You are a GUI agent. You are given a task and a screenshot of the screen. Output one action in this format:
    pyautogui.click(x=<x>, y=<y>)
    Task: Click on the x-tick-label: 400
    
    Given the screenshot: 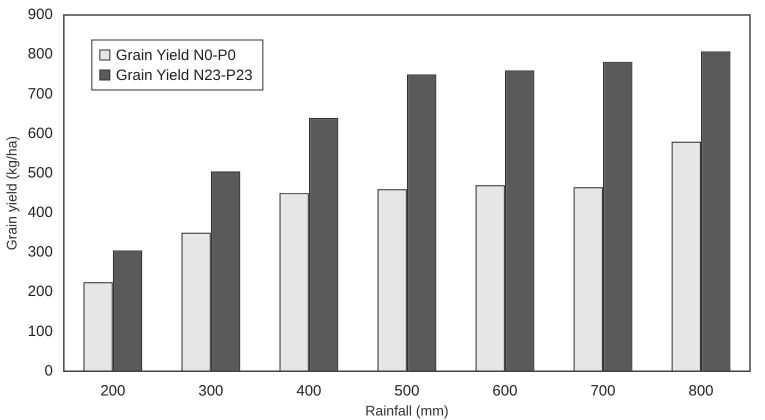 What is the action you would take?
    pyautogui.click(x=309, y=391)
    